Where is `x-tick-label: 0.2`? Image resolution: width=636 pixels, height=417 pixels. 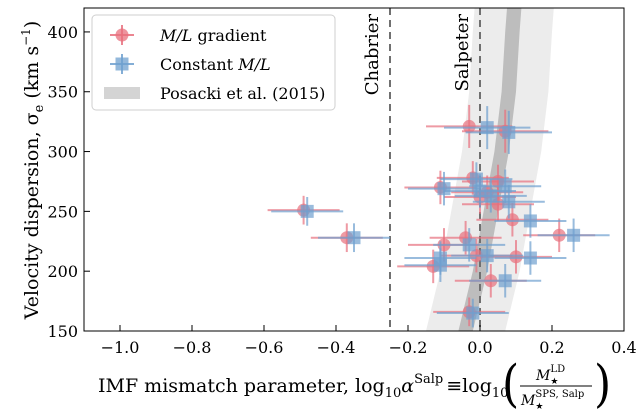
x-tick-label: 0.2 is located at coordinates (551, 347).